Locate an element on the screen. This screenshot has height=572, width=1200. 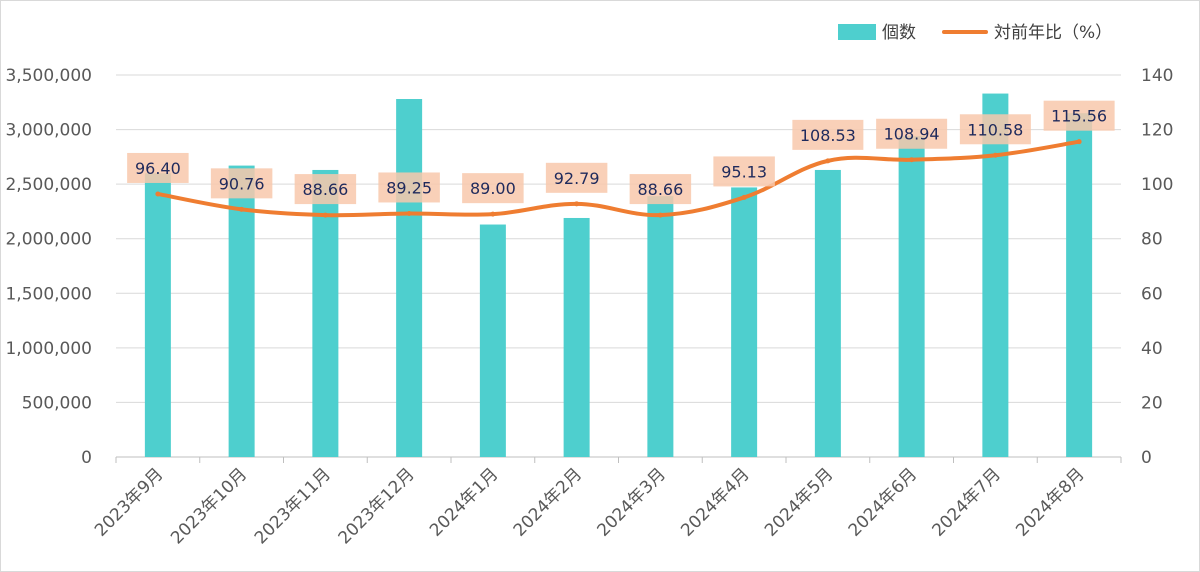
x-tick-label: 2024年7月 is located at coordinates (966, 502).